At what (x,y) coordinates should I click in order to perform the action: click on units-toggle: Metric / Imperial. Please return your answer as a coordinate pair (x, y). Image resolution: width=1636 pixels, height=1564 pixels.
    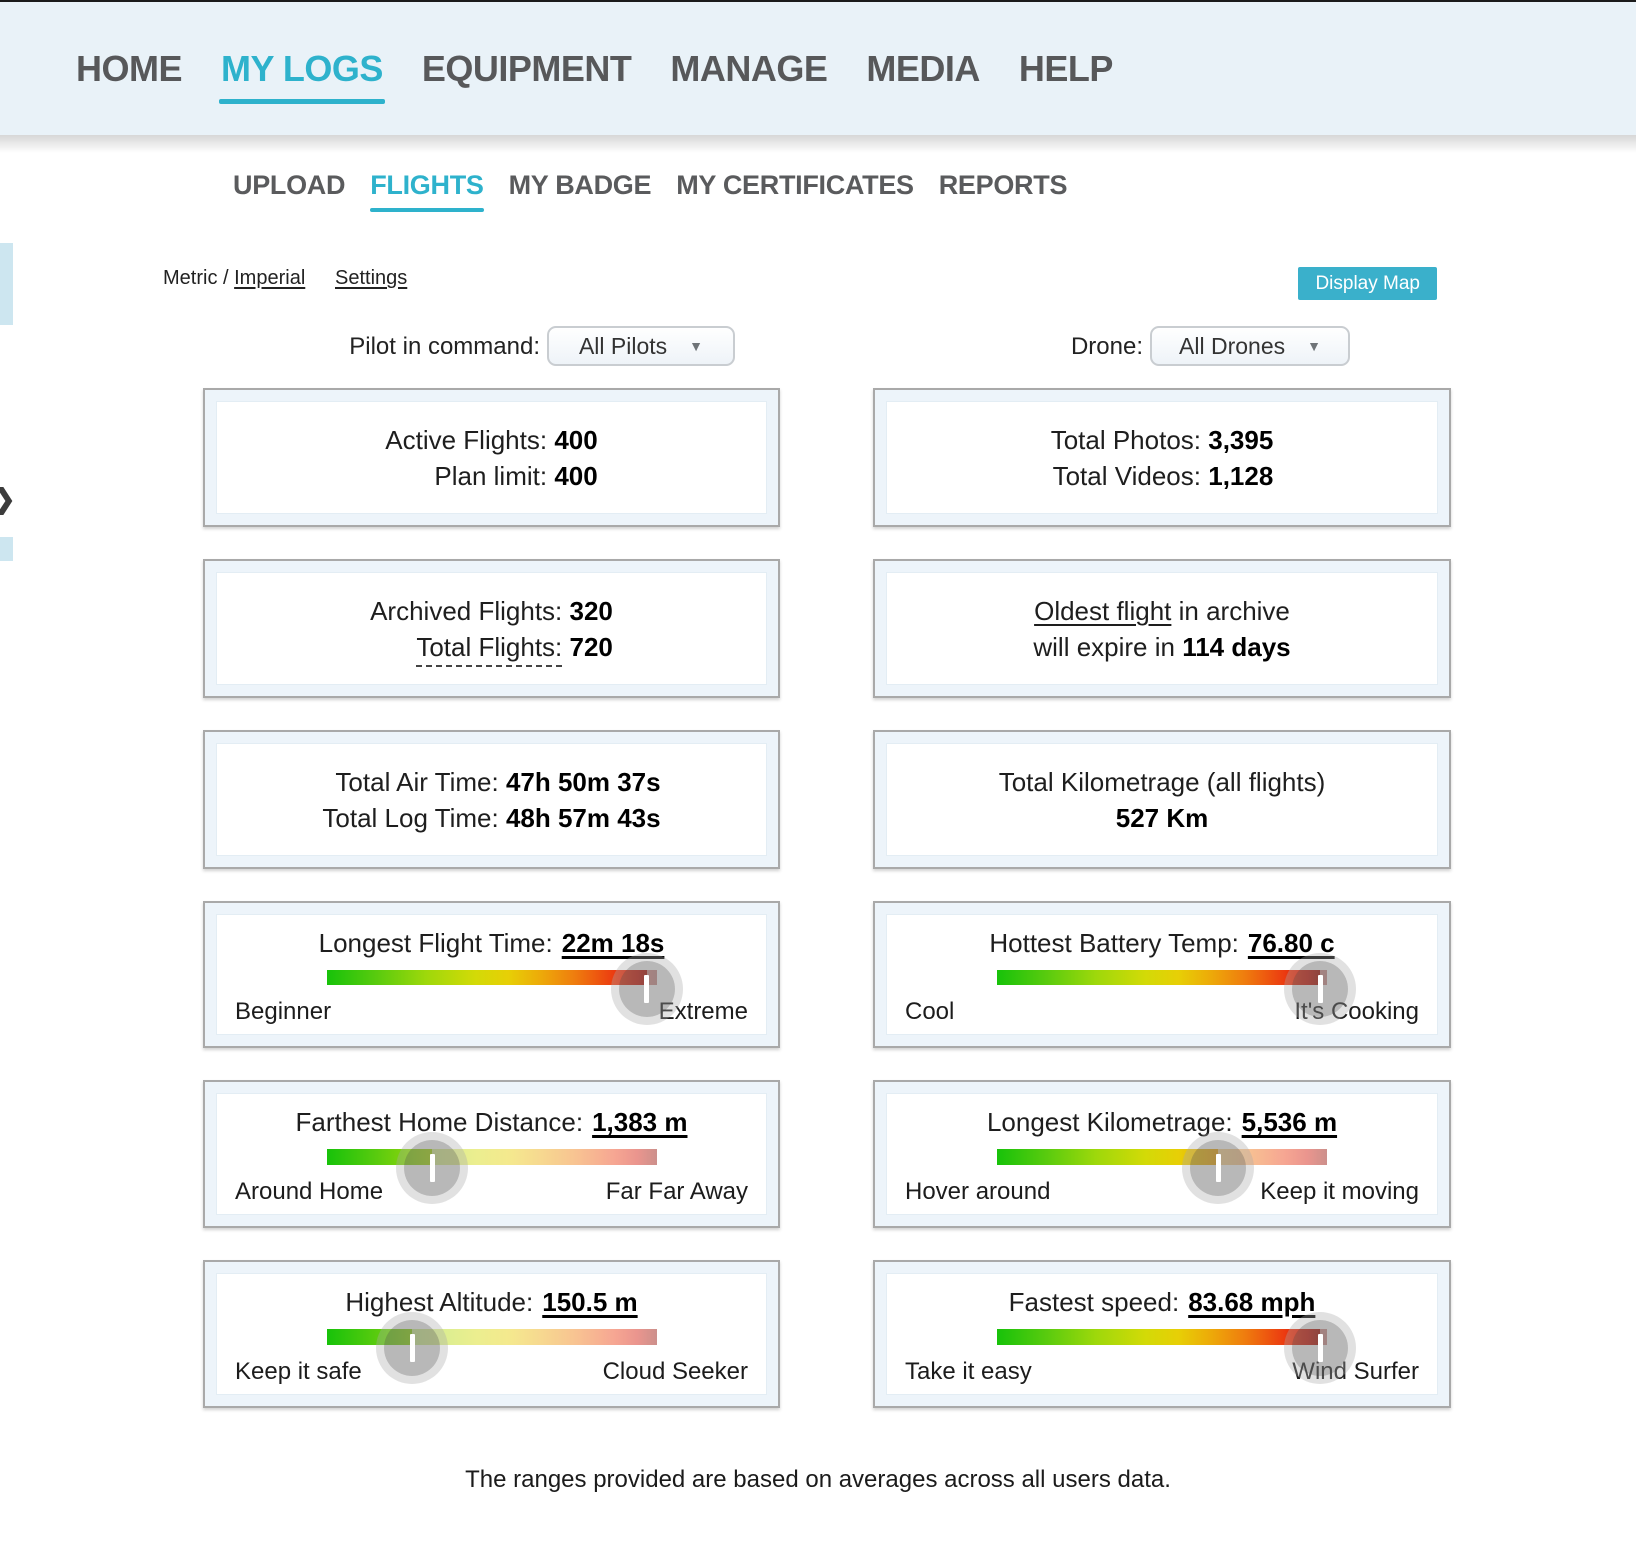
    Looking at the image, I should click on (234, 278).